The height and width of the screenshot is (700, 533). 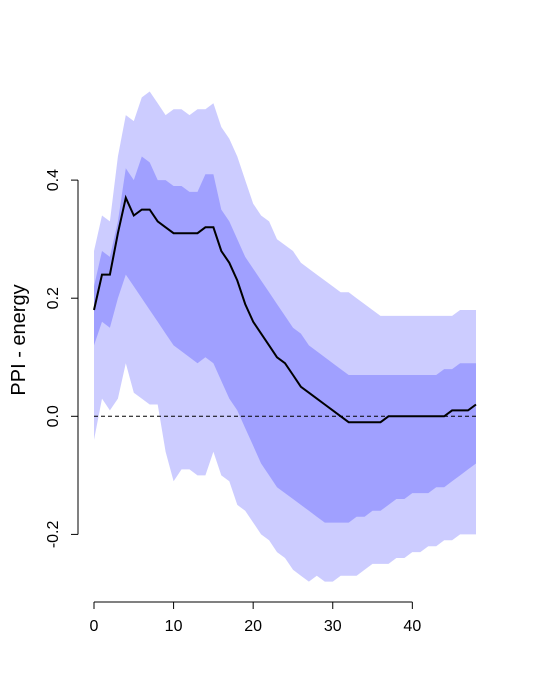 What do you see at coordinates (174, 626) in the screenshot?
I see `x-tick-label: 10` at bounding box center [174, 626].